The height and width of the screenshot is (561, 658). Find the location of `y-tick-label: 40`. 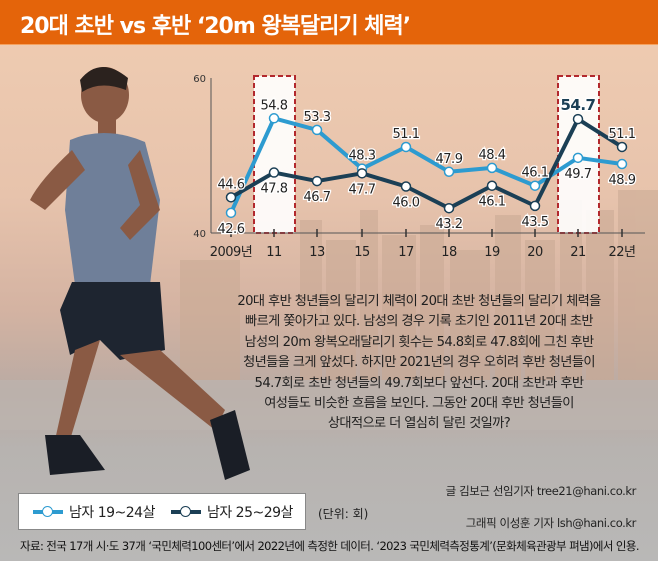

y-tick-label: 40 is located at coordinates (199, 234).